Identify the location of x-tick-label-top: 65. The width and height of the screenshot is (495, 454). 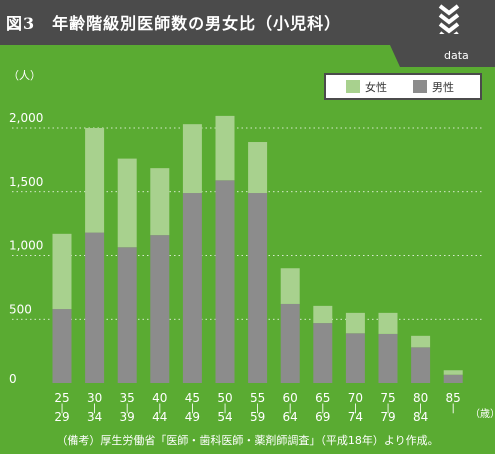
(322, 398).